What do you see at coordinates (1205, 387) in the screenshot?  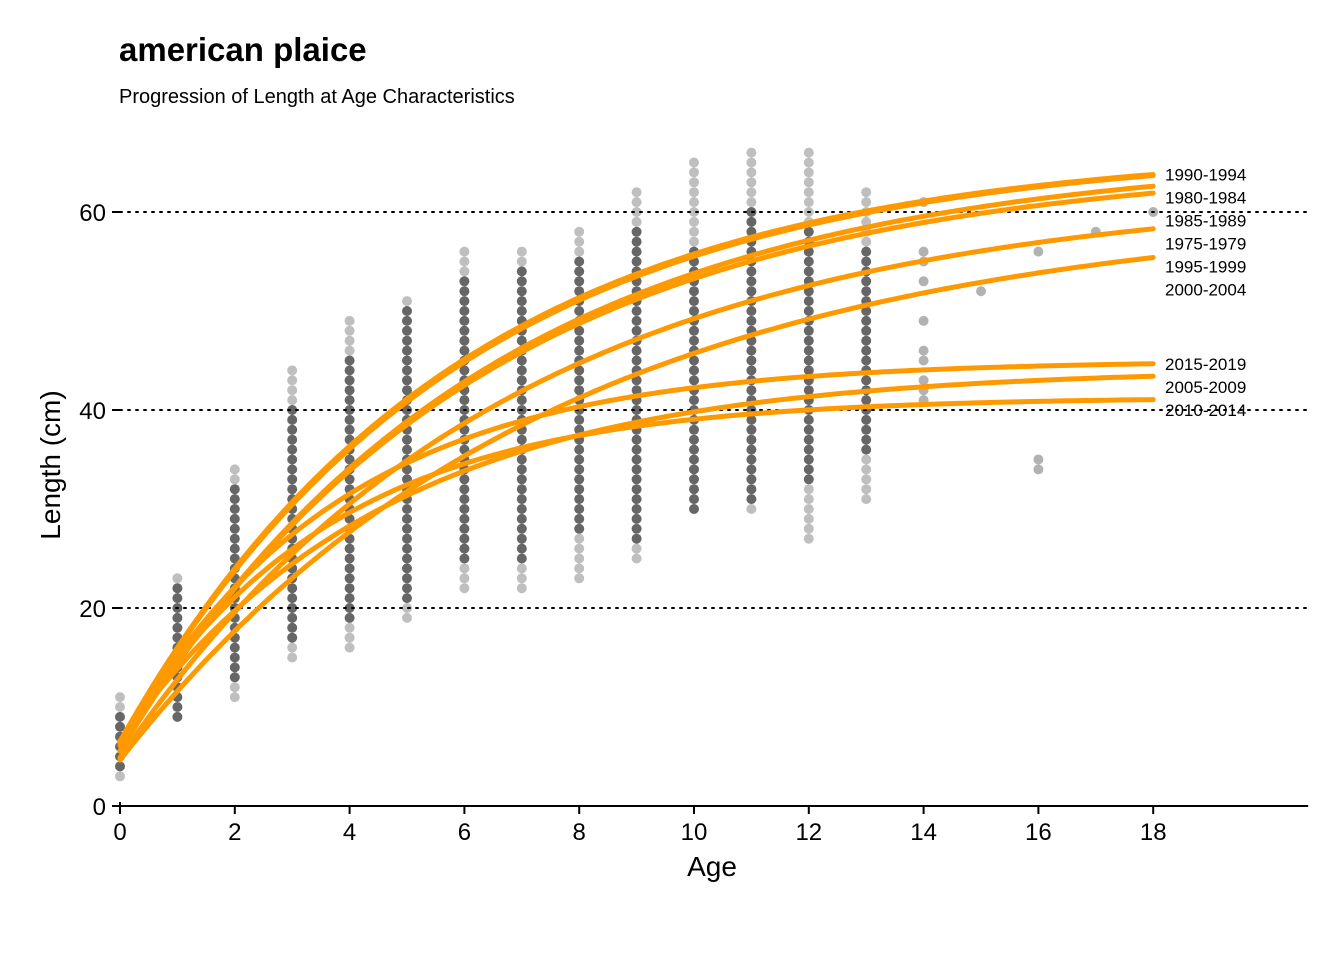 I see `series-label-2005-2009: 2005-2009` at bounding box center [1205, 387].